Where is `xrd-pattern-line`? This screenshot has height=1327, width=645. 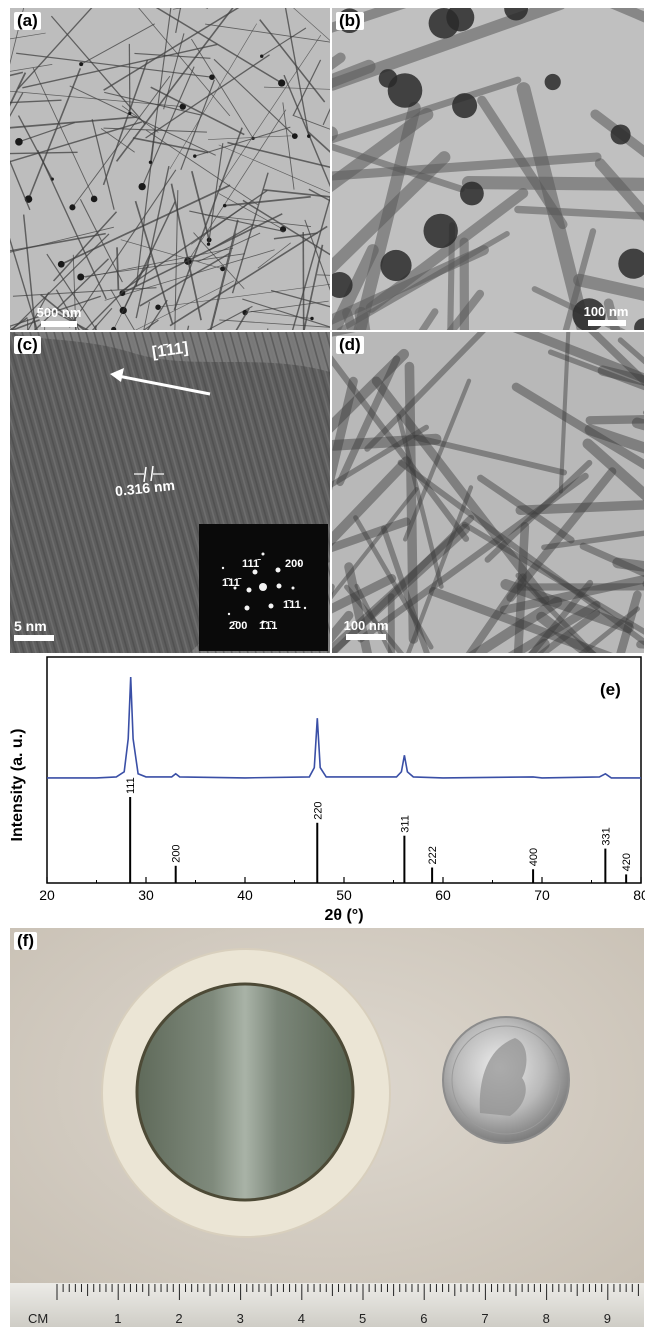
xrd-pattern-line is located at coordinates (344, 727).